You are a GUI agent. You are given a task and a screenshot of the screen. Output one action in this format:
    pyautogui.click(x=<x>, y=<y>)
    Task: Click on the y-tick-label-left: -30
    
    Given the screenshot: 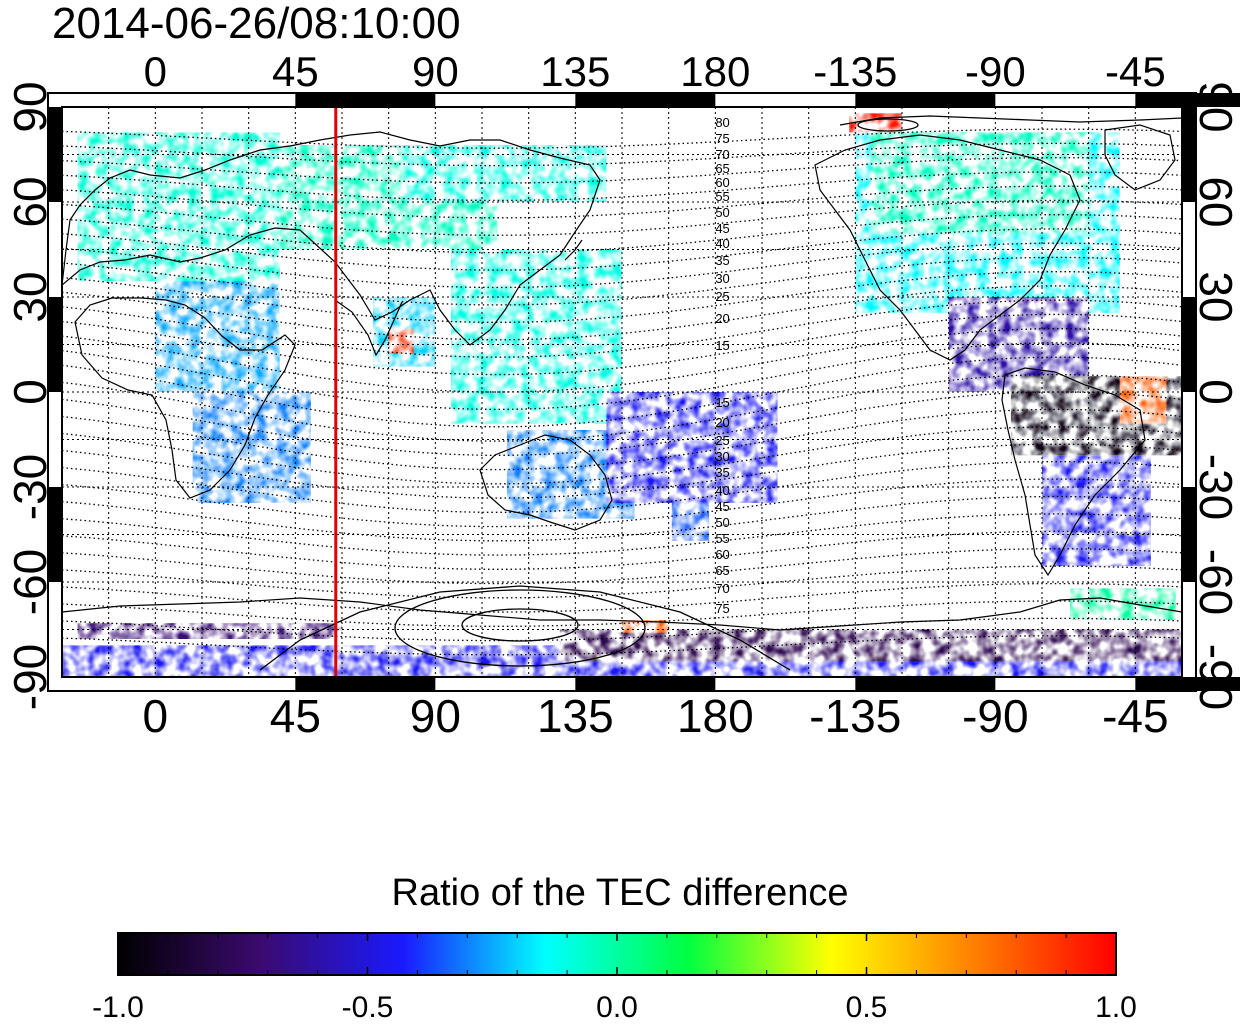 What is the action you would take?
    pyautogui.click(x=30, y=487)
    